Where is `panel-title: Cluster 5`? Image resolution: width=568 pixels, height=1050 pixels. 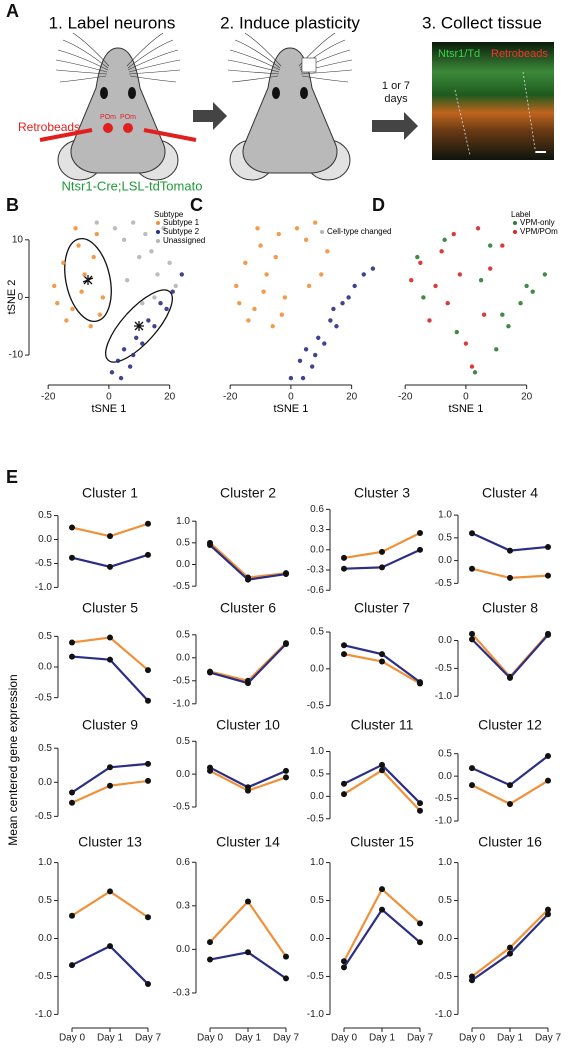 panel-title: Cluster 5 is located at coordinates (110, 608).